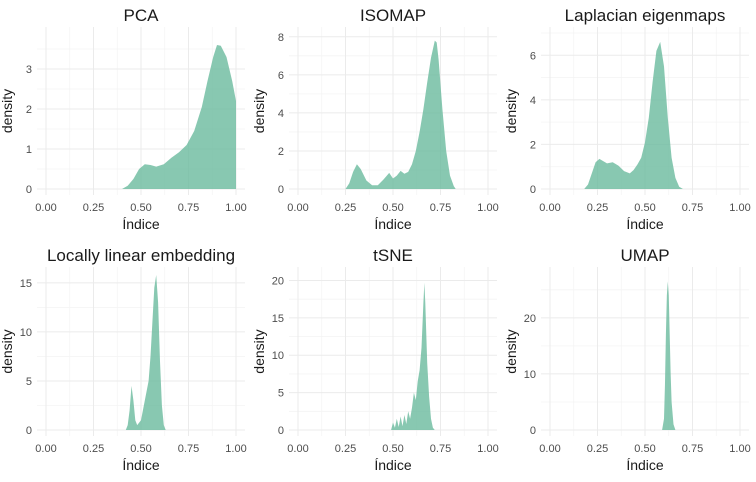  What do you see at coordinates (29, 70) in the screenshot?
I see `y-tick-label: 3` at bounding box center [29, 70].